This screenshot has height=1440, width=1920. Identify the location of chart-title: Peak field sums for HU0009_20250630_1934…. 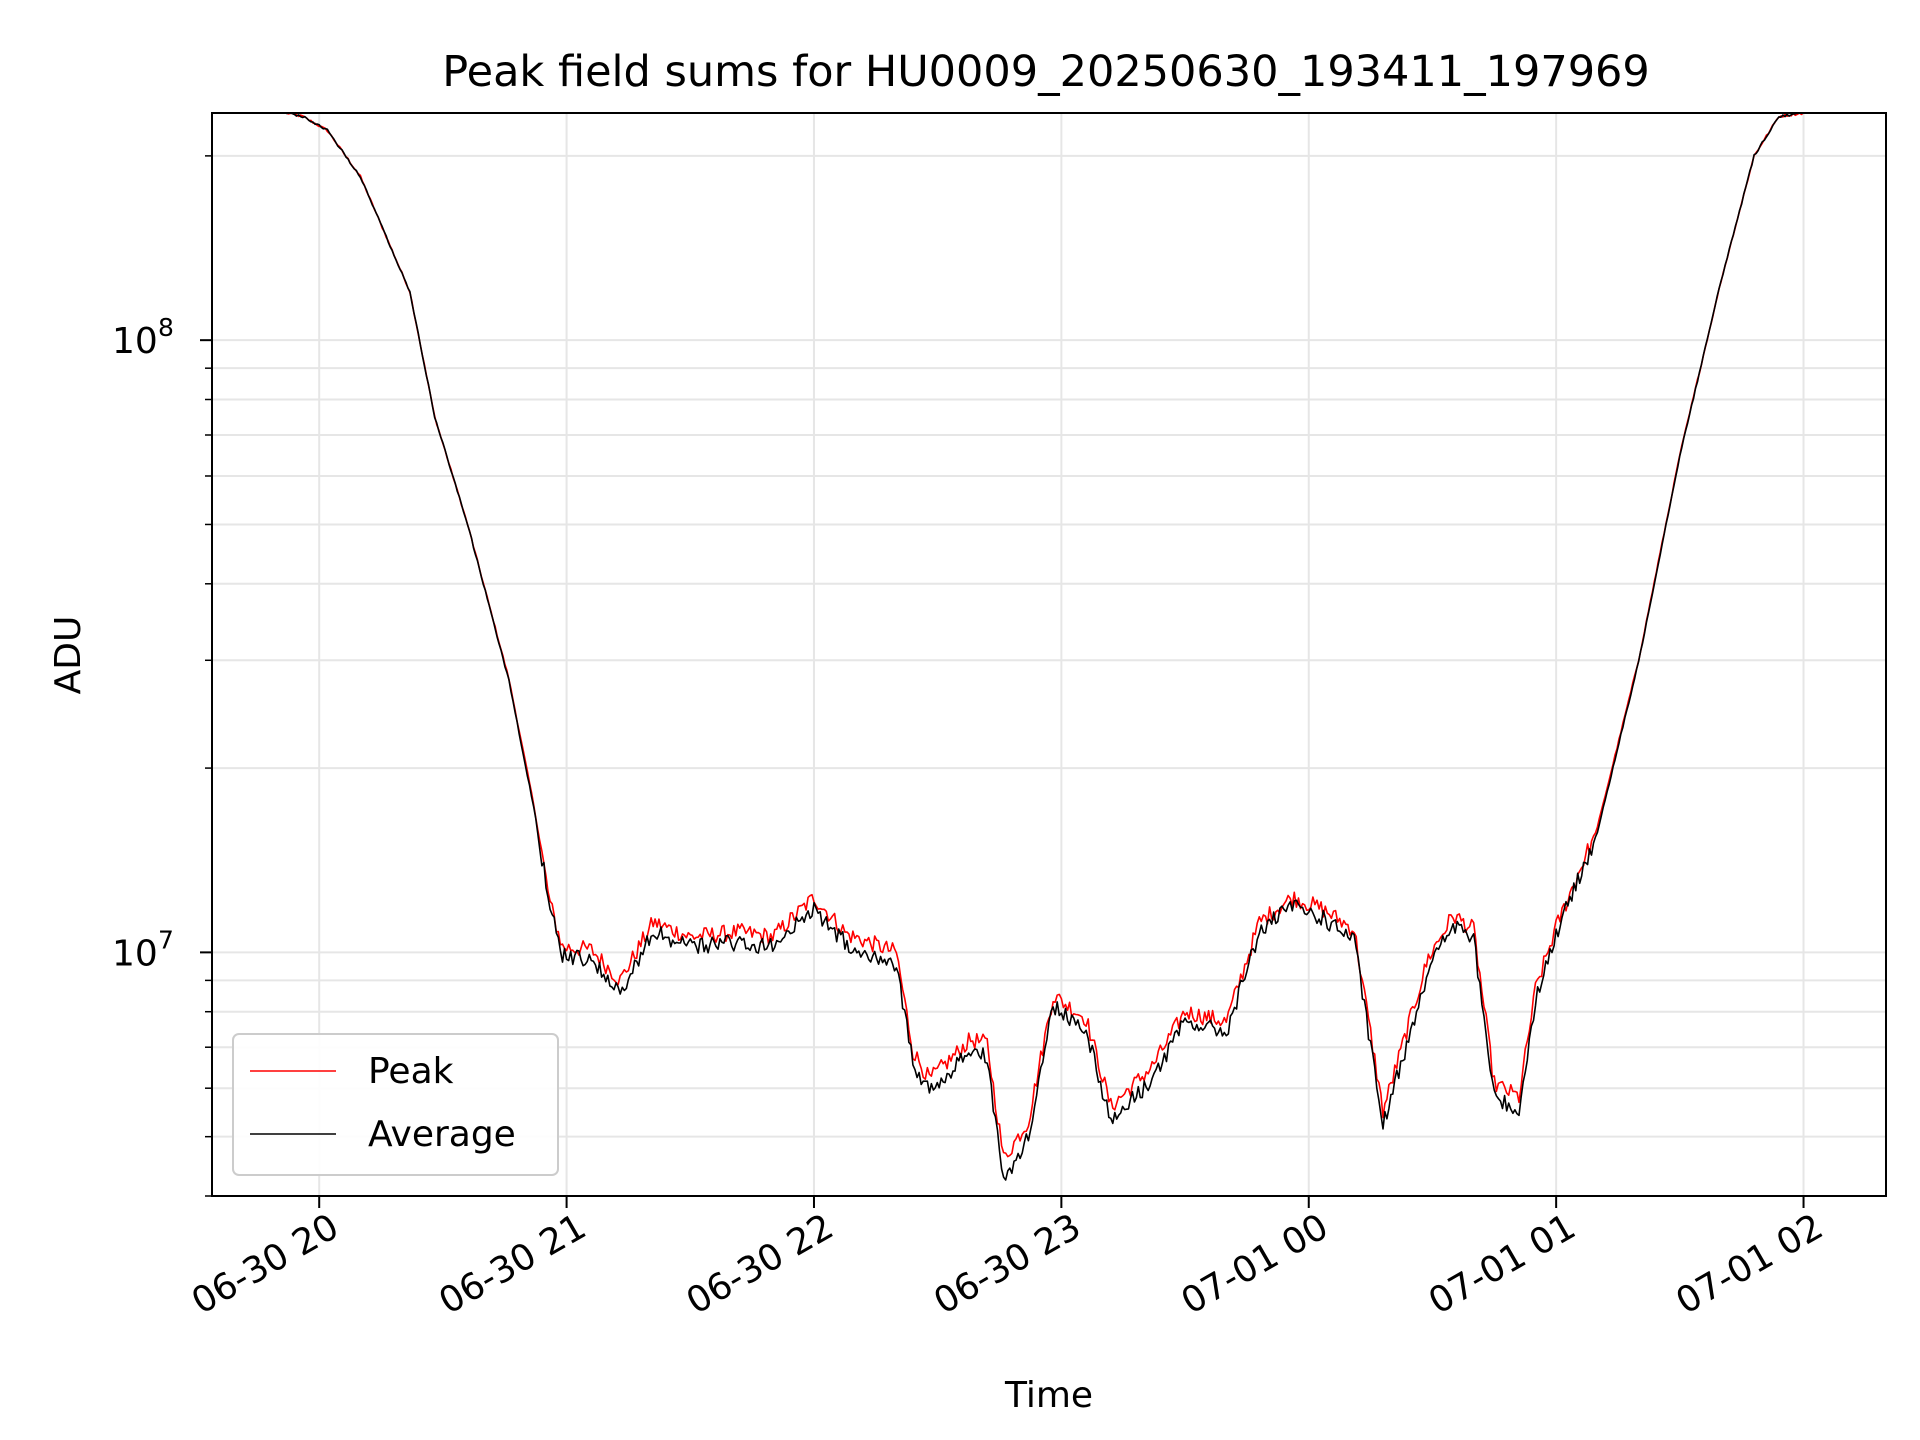
(1046, 72).